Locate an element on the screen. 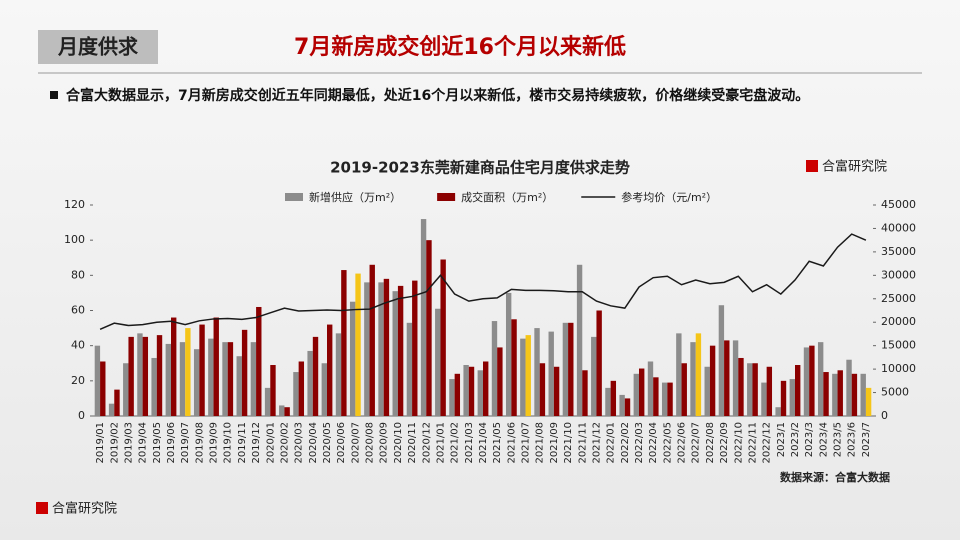  y-tick-label: 100 is located at coordinates (74, 239).